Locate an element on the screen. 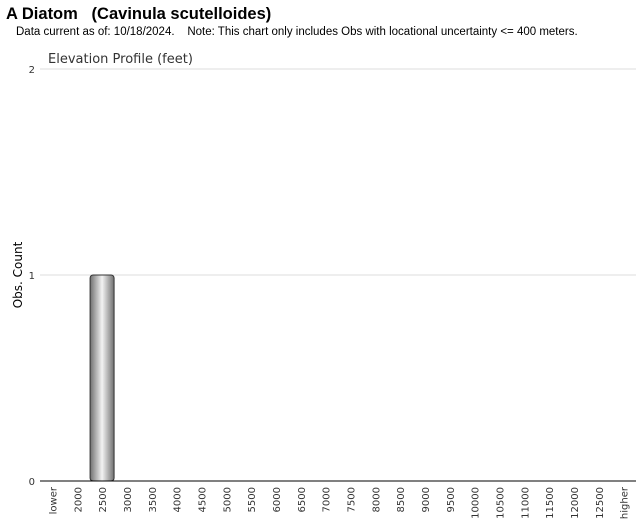 This screenshot has width=640, height=523. x-tick-label: 6000 is located at coordinates (277, 499).